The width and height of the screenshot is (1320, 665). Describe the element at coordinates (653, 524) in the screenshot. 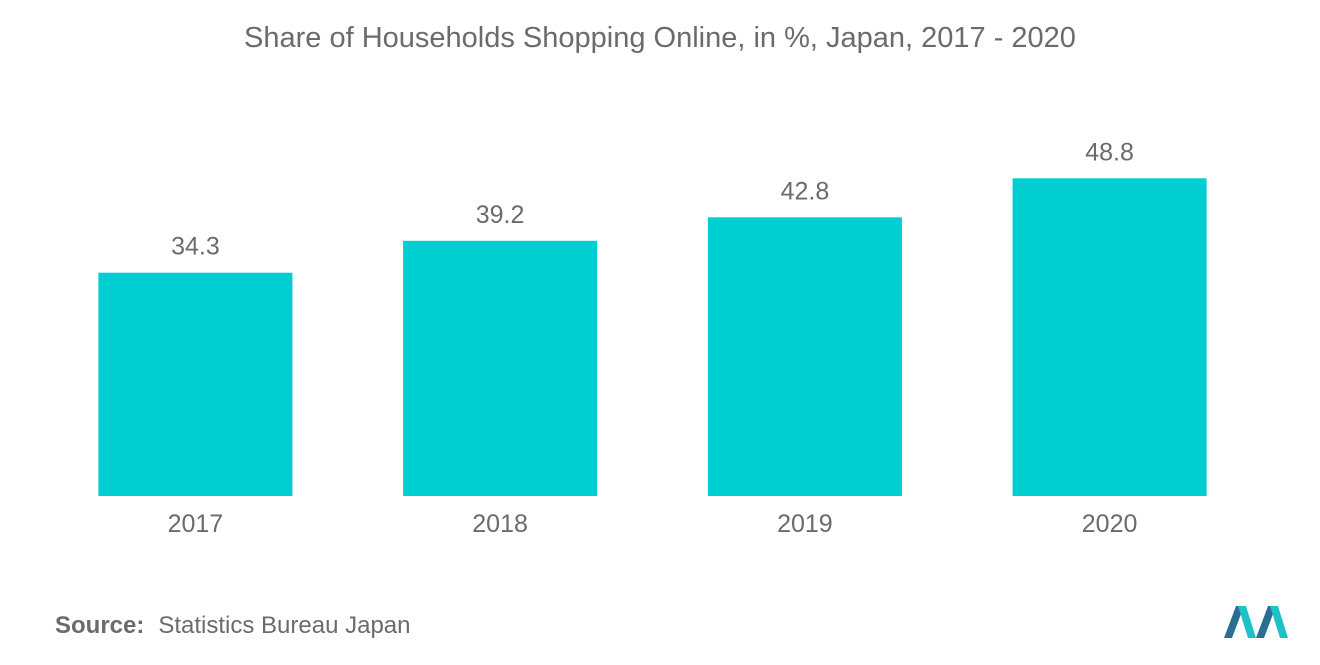

I see `x-axis-ticks-group: 2017 2018 2019 2020` at that location.